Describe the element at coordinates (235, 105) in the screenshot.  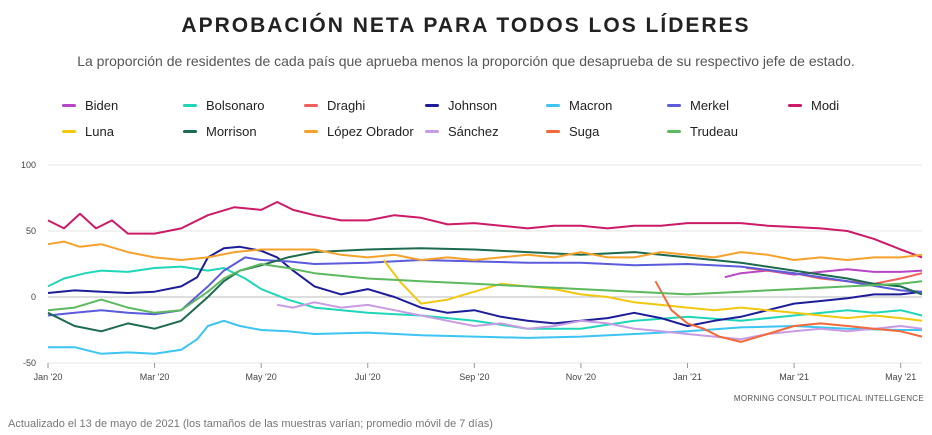
I see `legend-label: Bolsonaro` at that location.